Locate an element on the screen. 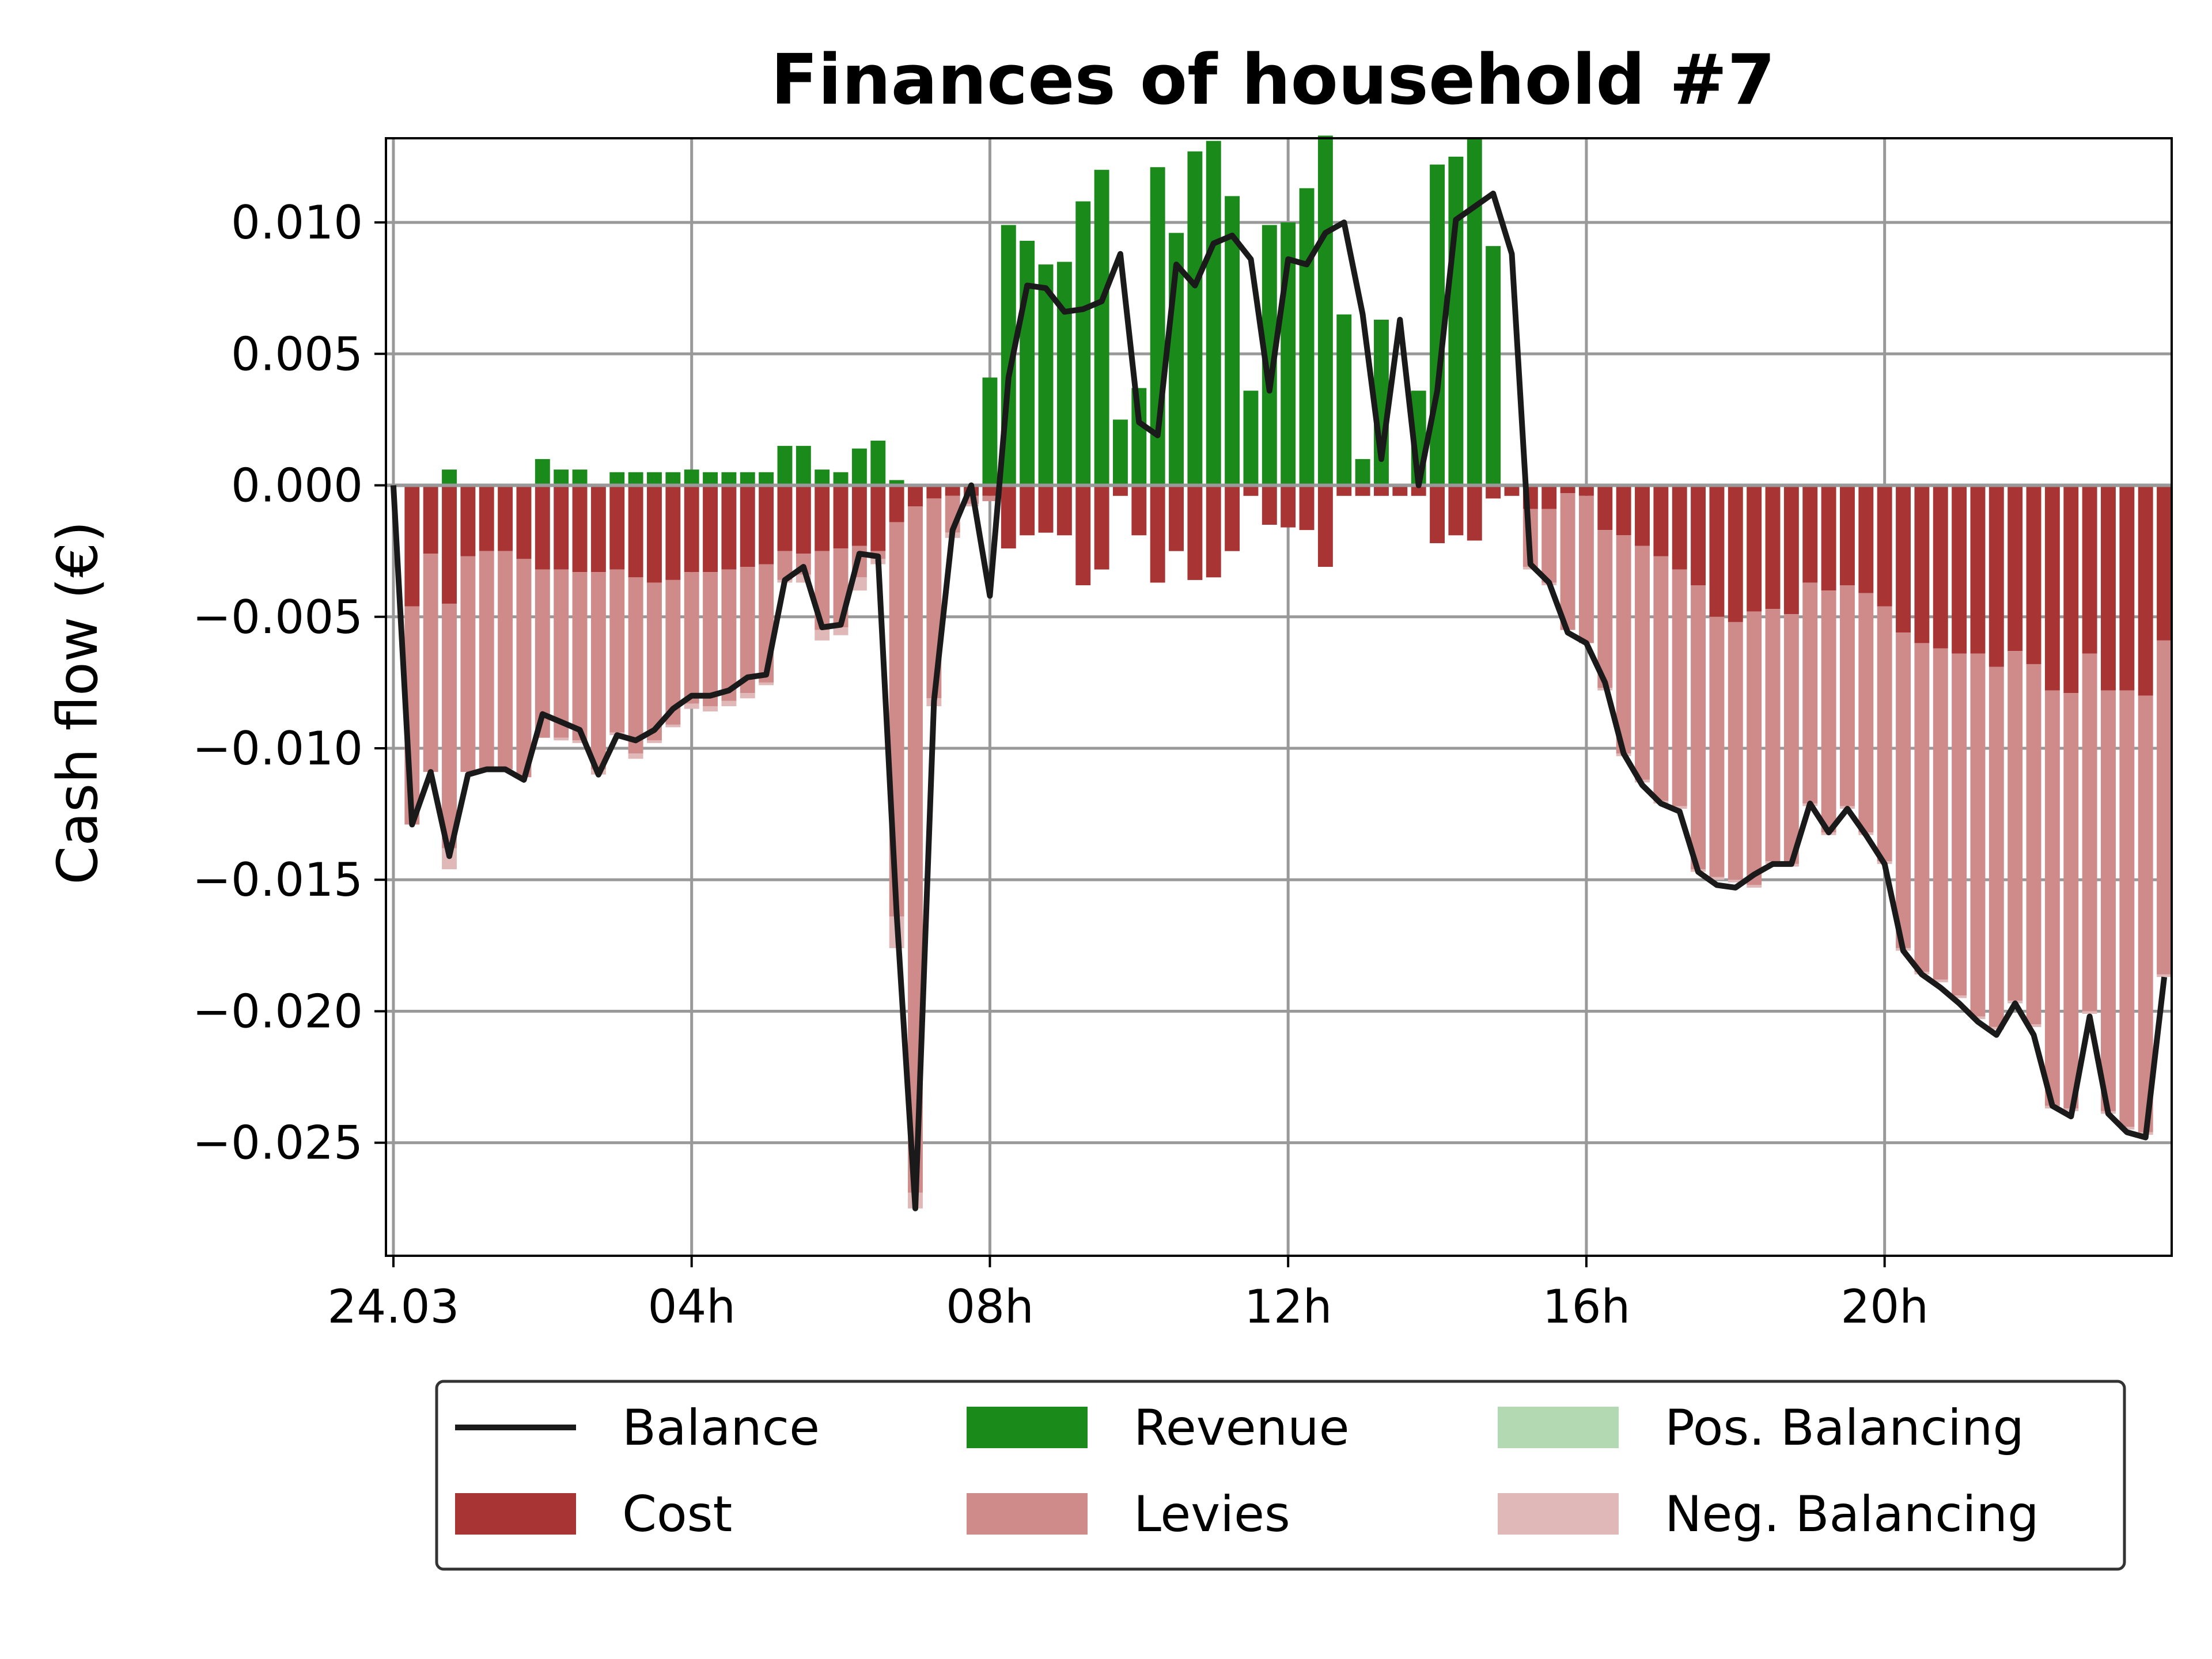  y-tick-label: 0.005 is located at coordinates (297, 354).